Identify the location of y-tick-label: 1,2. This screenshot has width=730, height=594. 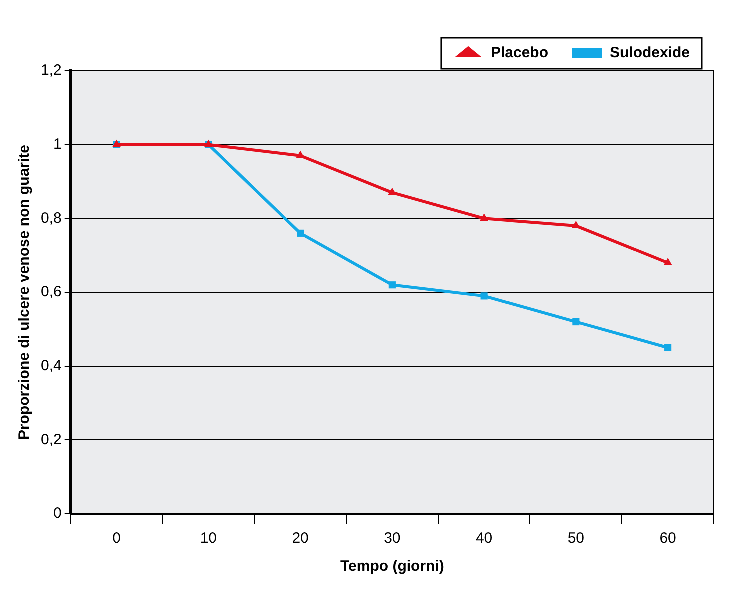
(51, 71).